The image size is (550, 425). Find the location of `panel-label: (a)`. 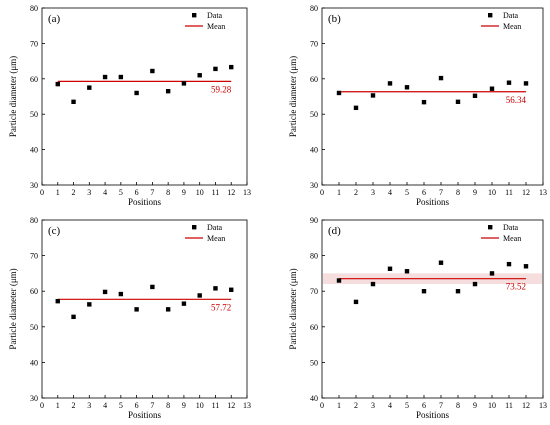

panel-label: (a) is located at coordinates (54, 19).